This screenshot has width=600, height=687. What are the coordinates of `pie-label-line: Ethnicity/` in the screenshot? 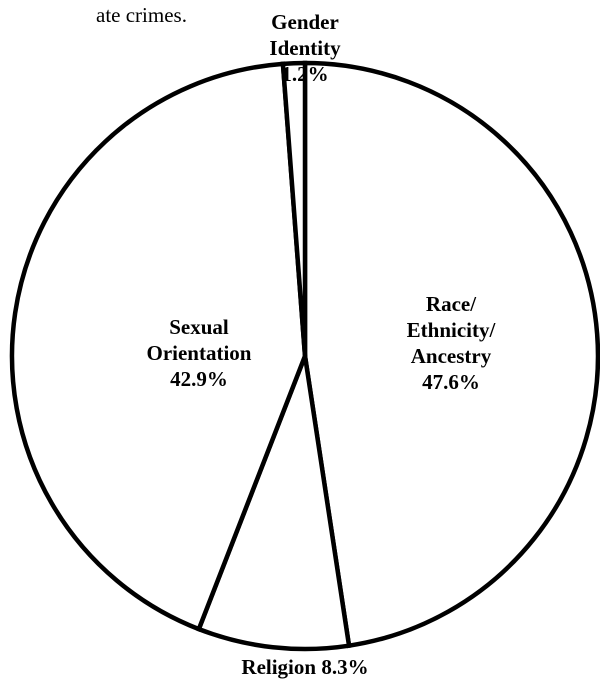 It's located at (452, 330).